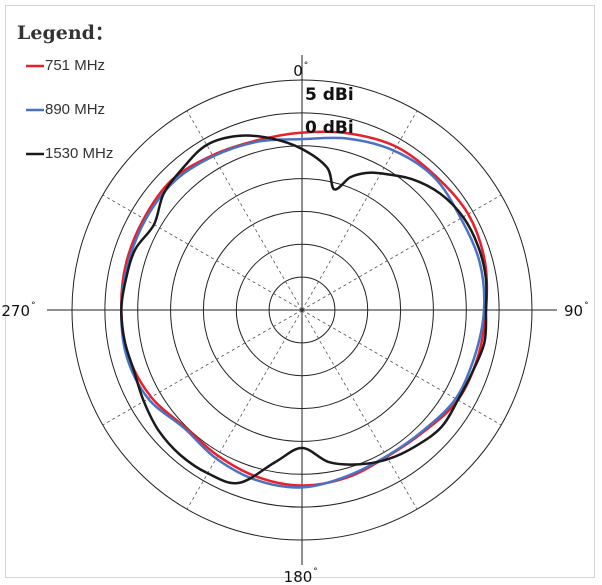 The image size is (602, 585). What do you see at coordinates (329, 95) in the screenshot?
I see `radial-label-0: 5 dBi` at bounding box center [329, 95].